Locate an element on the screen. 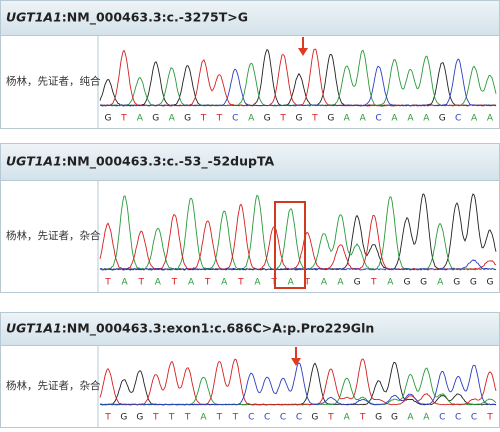 This screenshot has width=500, height=432. variant: :NM_000463.3:c.-53_-52dupTA is located at coordinates (168, 161).